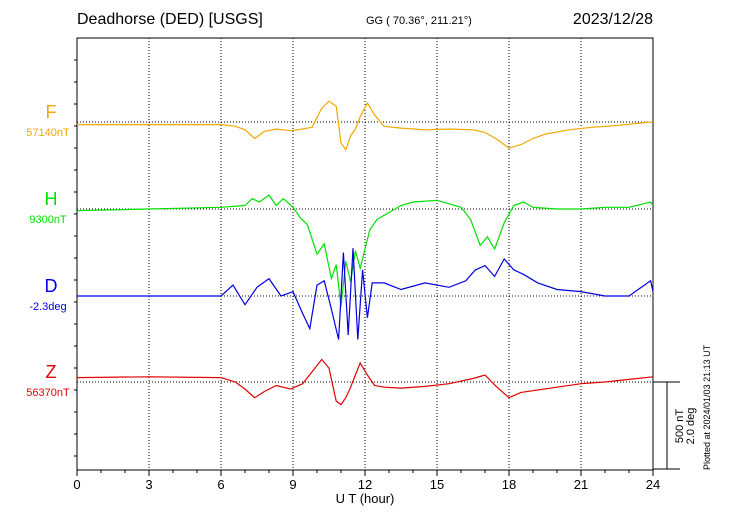 The image size is (730, 520). Describe the element at coordinates (48, 133) in the screenshot. I see `baseline-value-f: 57140nT` at that location.